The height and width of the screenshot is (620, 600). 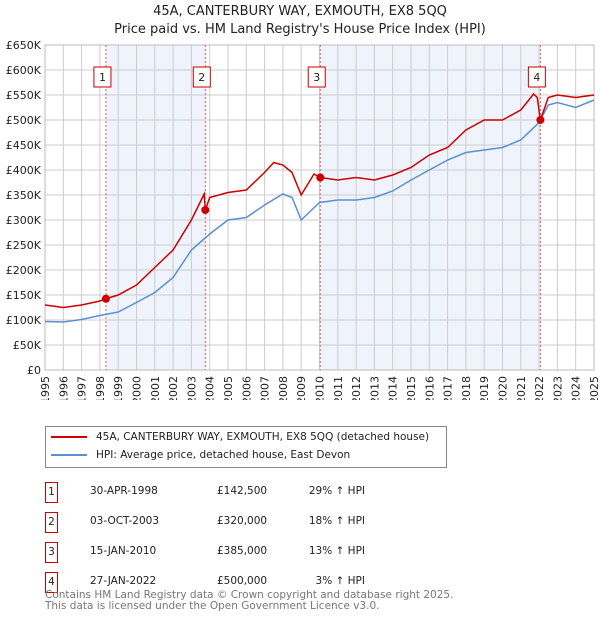 I want to click on sale-date: 15-JAN-2010, so click(x=123, y=551).